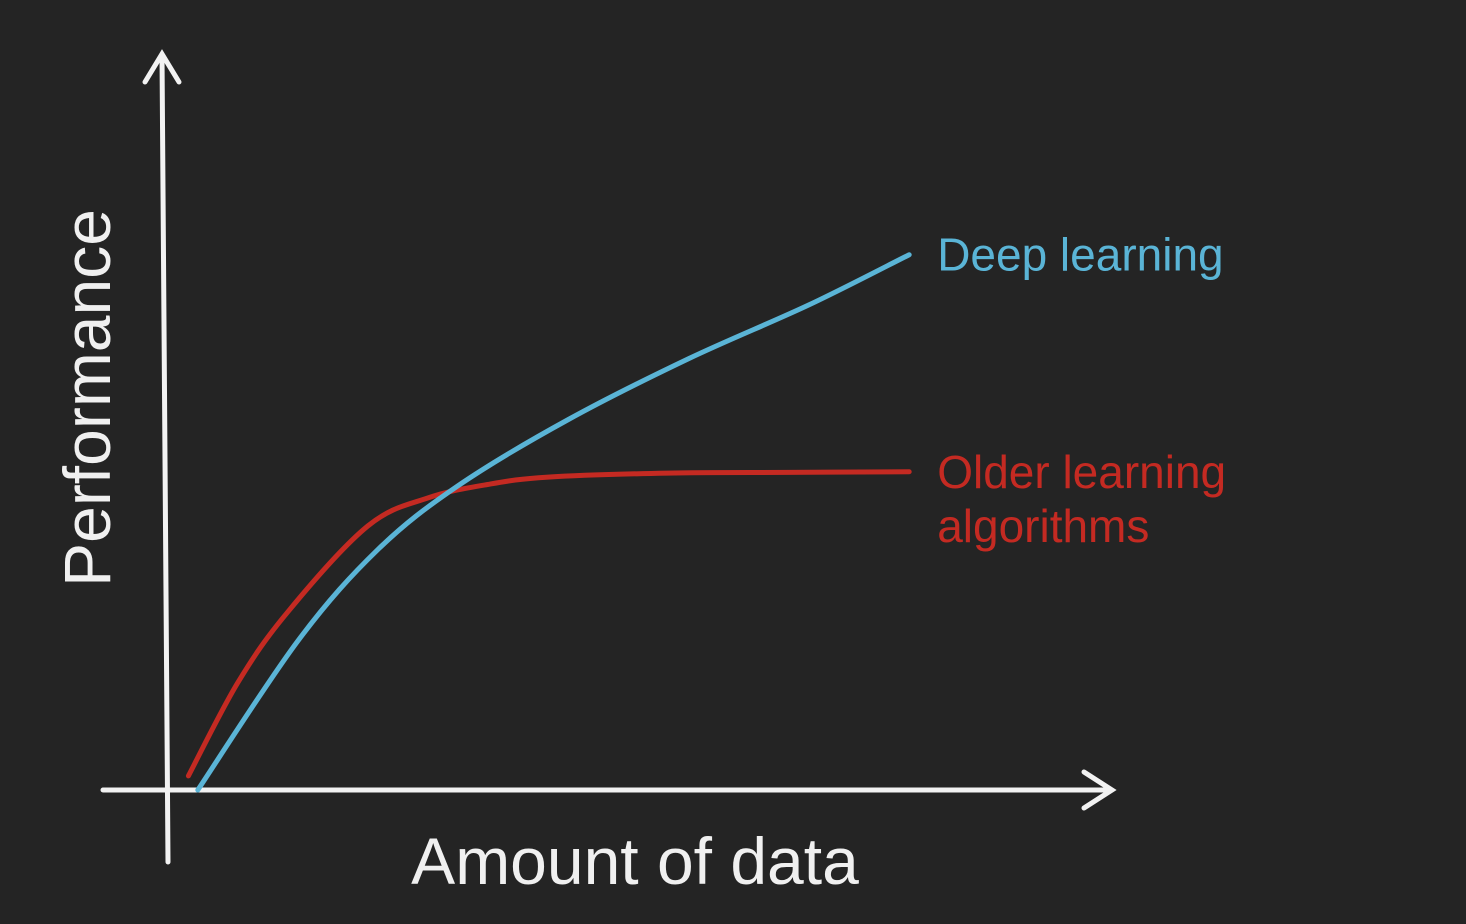  I want to click on x-axis-title: Amount of data, so click(635, 861).